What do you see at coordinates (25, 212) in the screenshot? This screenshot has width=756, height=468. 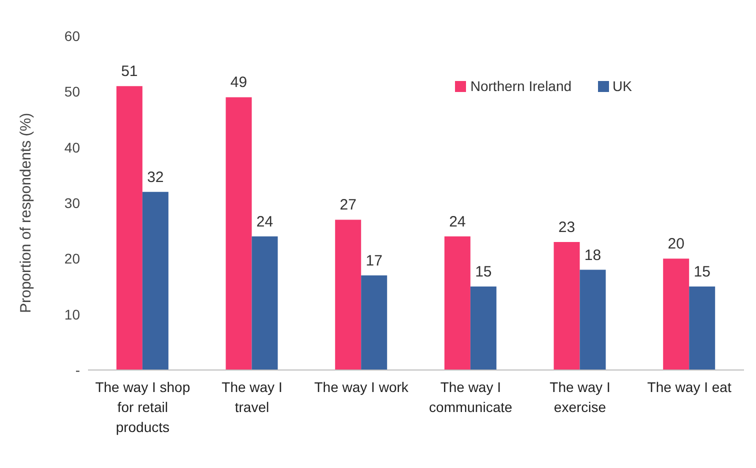 I see `y-axis-title: Proportion of respondents (%)` at bounding box center [25, 212].